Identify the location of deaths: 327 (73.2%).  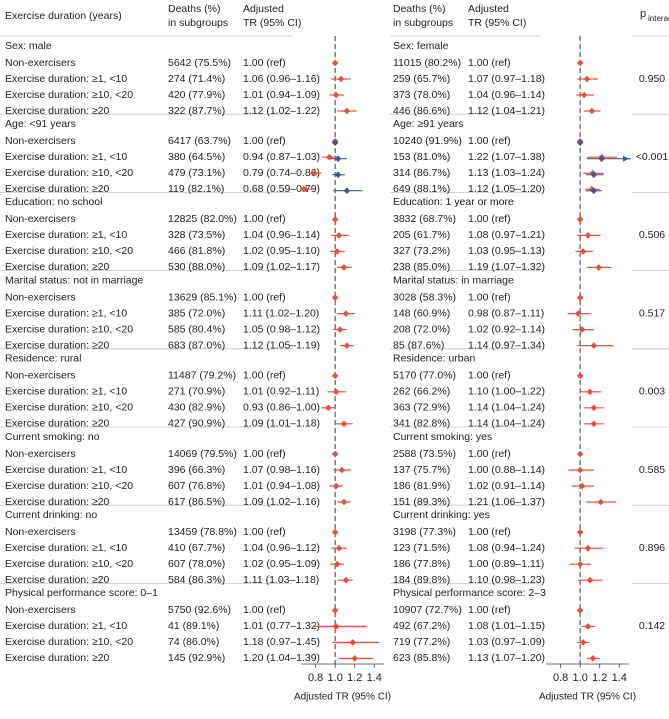
(421, 251).